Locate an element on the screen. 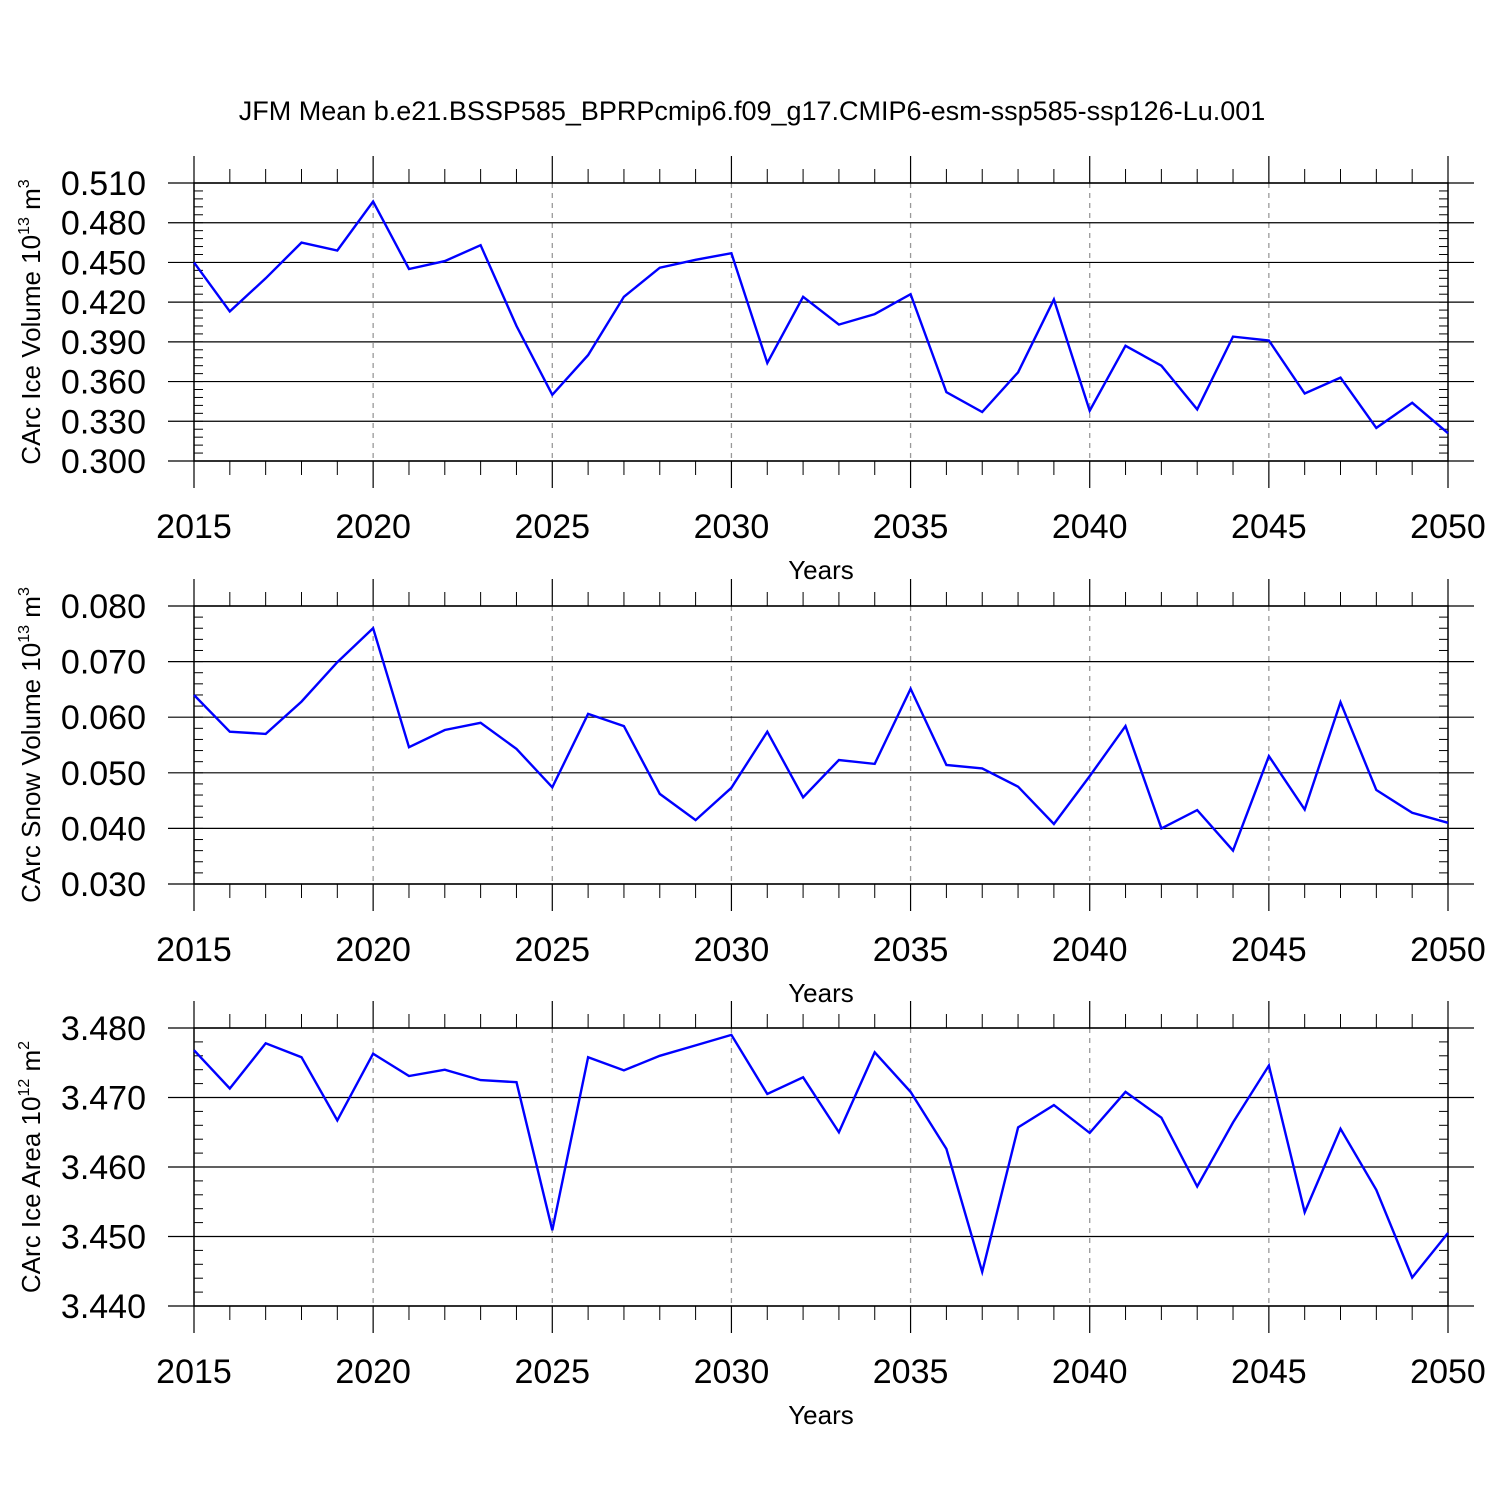 The image size is (1500, 1500). y-label-text: CArc Ice Volume 10 is located at coordinates (31, 350).